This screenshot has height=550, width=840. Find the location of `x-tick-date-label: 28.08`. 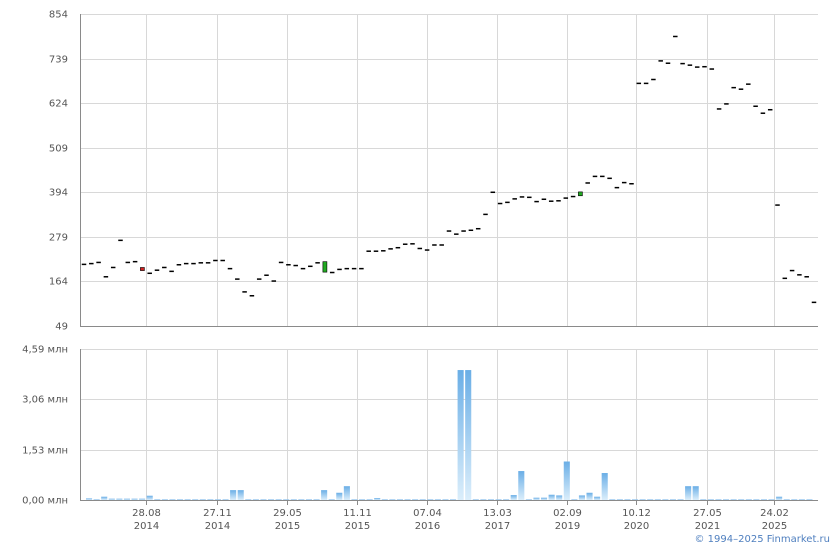

x-tick-date-label: 28.08 is located at coordinates (146, 513).